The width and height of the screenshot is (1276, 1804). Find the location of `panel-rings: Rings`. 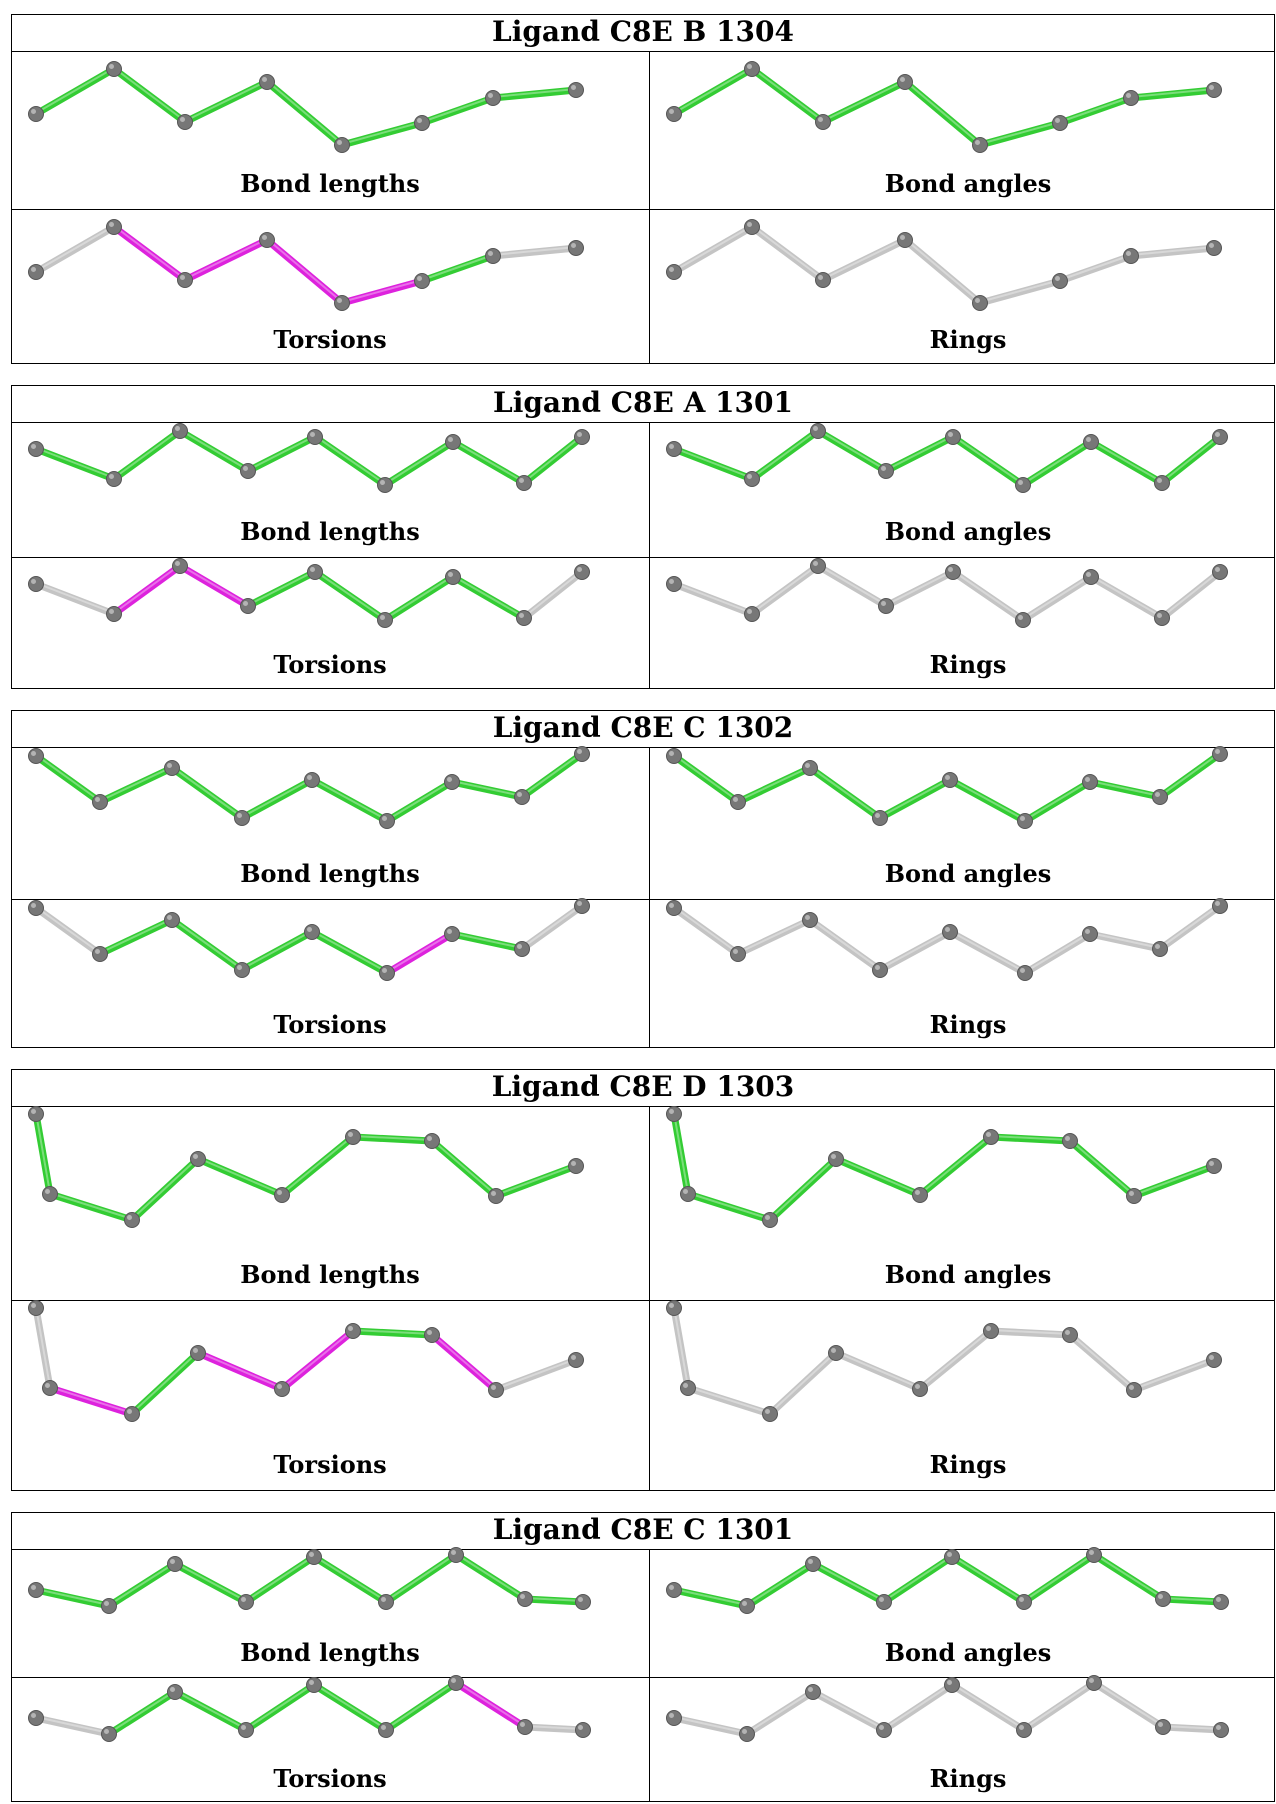

panel-rings: Rings is located at coordinates (963, 287).